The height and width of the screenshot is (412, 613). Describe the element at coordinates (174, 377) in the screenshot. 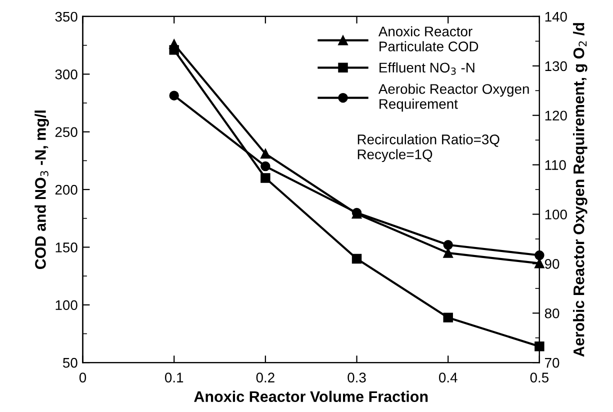

I see `x-tick-label: 0.1` at that location.